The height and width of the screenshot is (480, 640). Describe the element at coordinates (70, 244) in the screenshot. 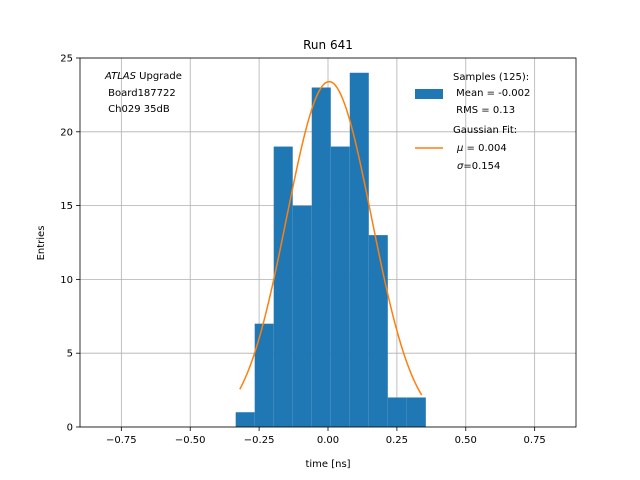

I see `y-axis-ticks: 0 5 10 15 20 25` at that location.